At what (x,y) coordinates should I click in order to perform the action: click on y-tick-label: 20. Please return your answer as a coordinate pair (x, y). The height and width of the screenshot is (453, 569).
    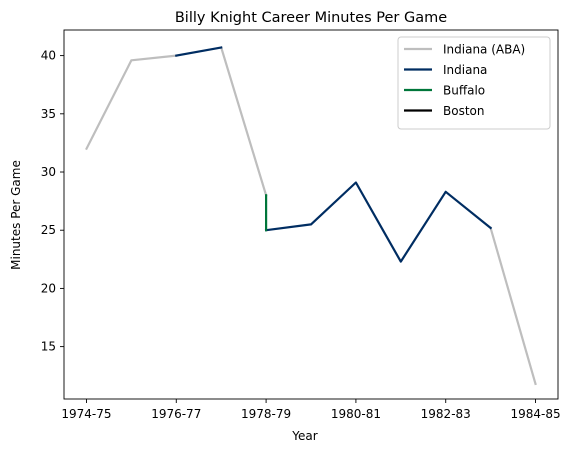
    Looking at the image, I should click on (48, 288).